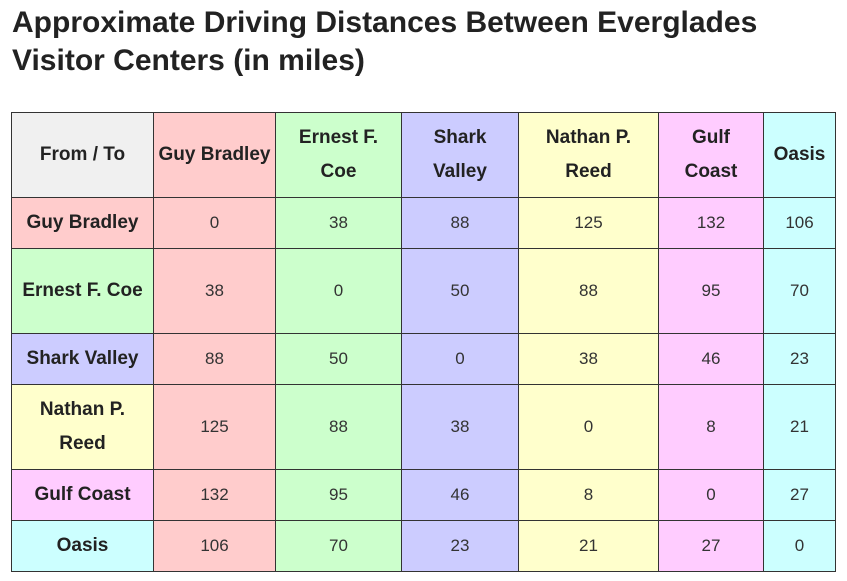 This screenshot has width=847, height=581. I want to click on table-row: Oasis 106 70 23 21 27 0, so click(423, 546).